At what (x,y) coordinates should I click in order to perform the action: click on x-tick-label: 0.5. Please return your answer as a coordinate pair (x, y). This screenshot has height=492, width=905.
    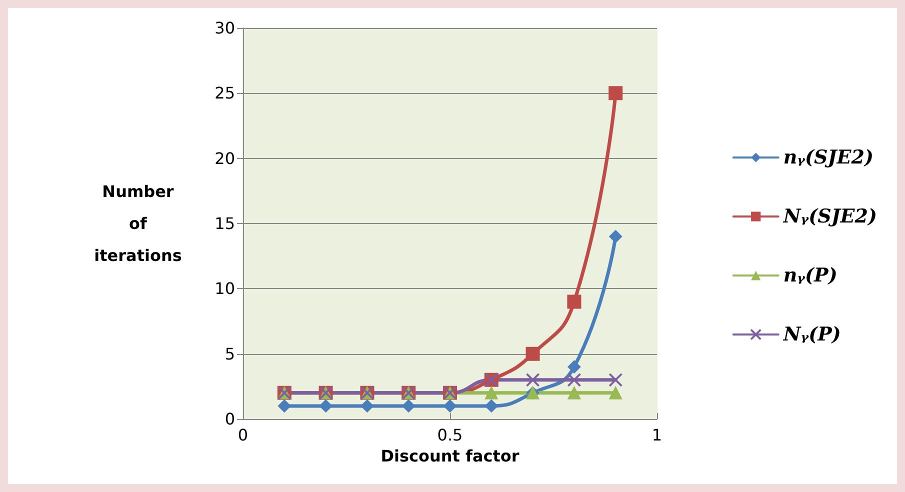
    Looking at the image, I should click on (450, 435).